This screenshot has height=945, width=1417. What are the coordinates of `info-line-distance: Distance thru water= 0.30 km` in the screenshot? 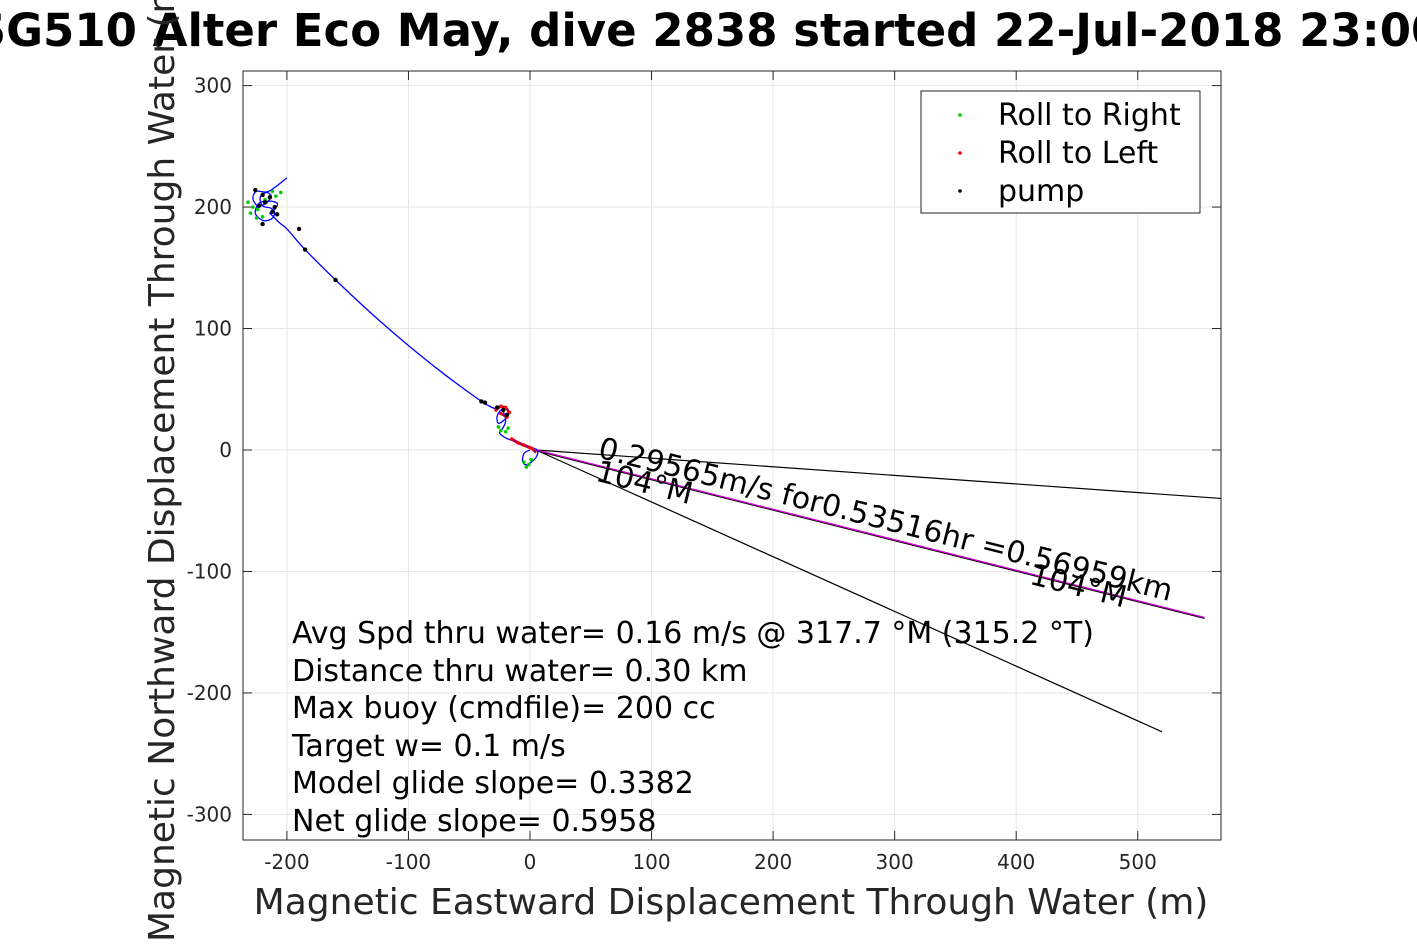 It's located at (519, 671).